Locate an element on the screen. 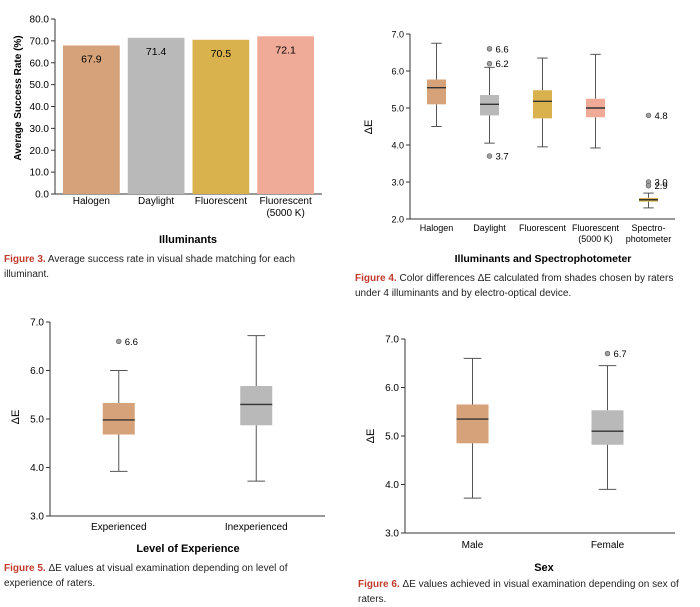  fig4-category-label: Halogen is located at coordinates (437, 228).